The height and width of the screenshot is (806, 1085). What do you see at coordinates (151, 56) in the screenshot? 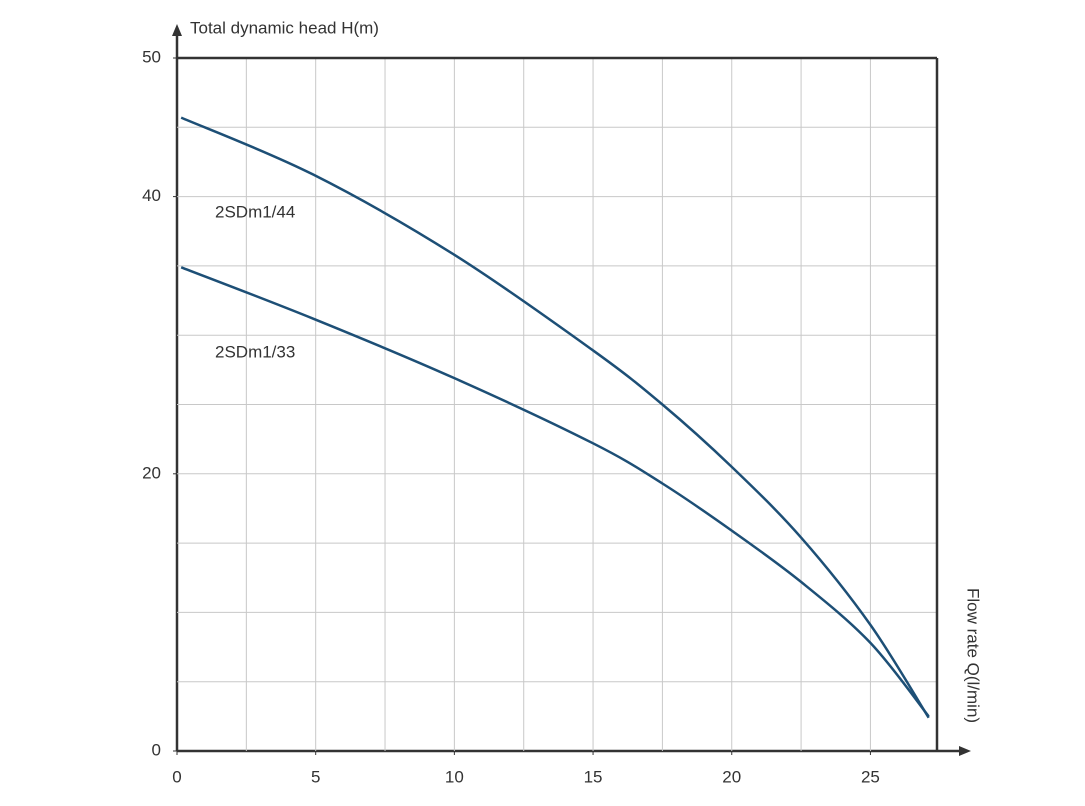
I see `y-tick-label: 50` at bounding box center [151, 56].